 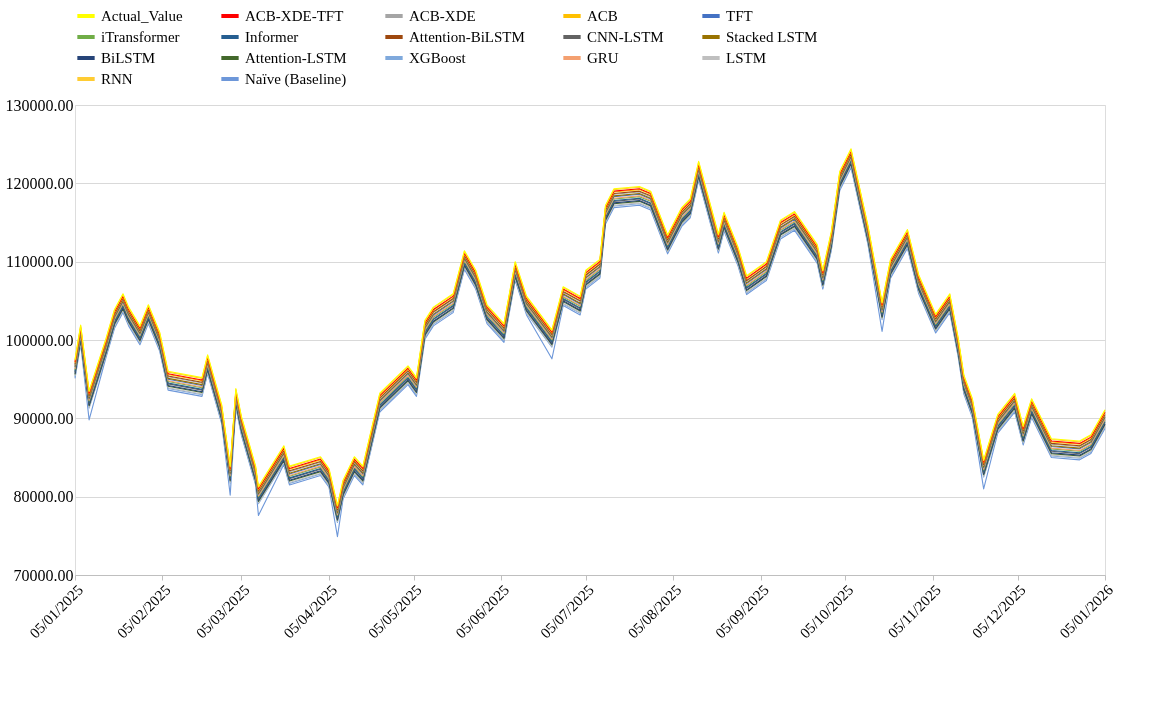 What do you see at coordinates (43, 418) in the screenshot?
I see `y-tick-label: 90000.00` at bounding box center [43, 418].